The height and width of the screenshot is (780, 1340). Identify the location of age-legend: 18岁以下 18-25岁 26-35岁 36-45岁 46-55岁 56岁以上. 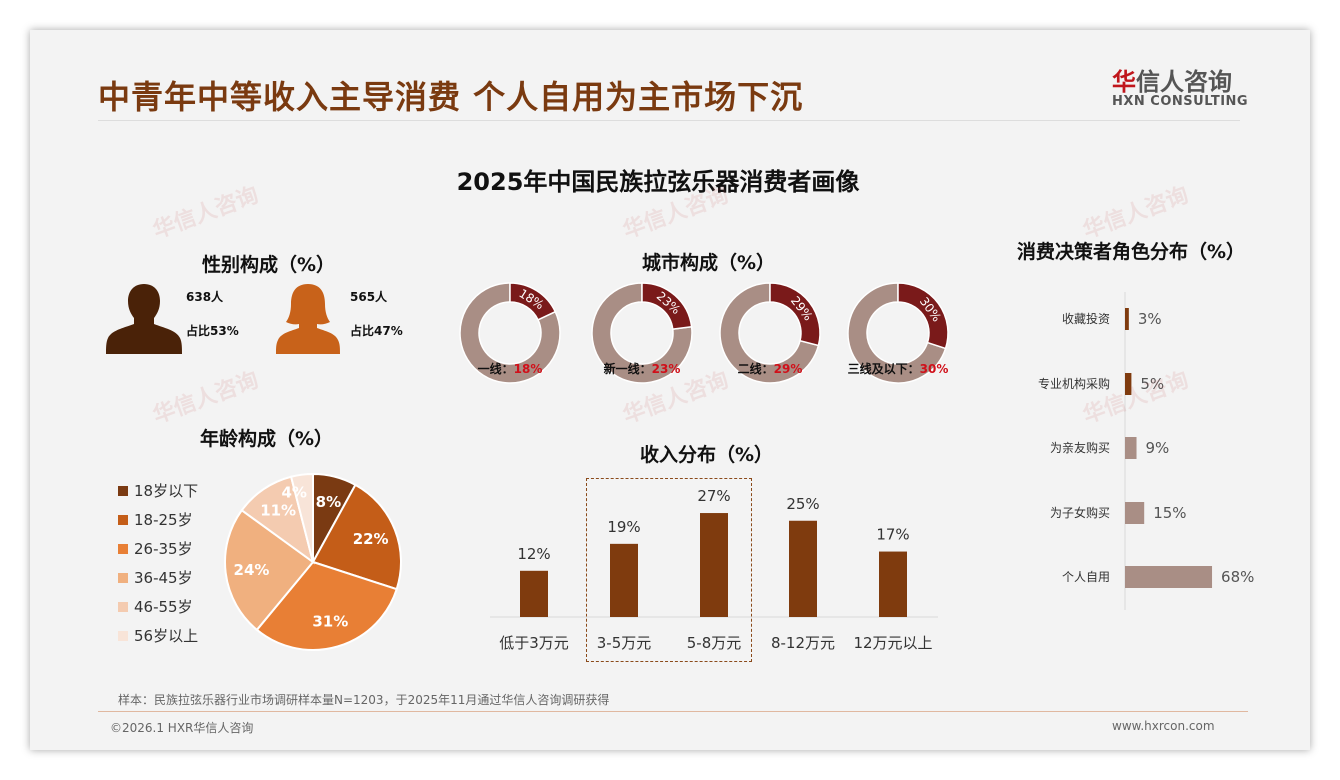
(158, 563).